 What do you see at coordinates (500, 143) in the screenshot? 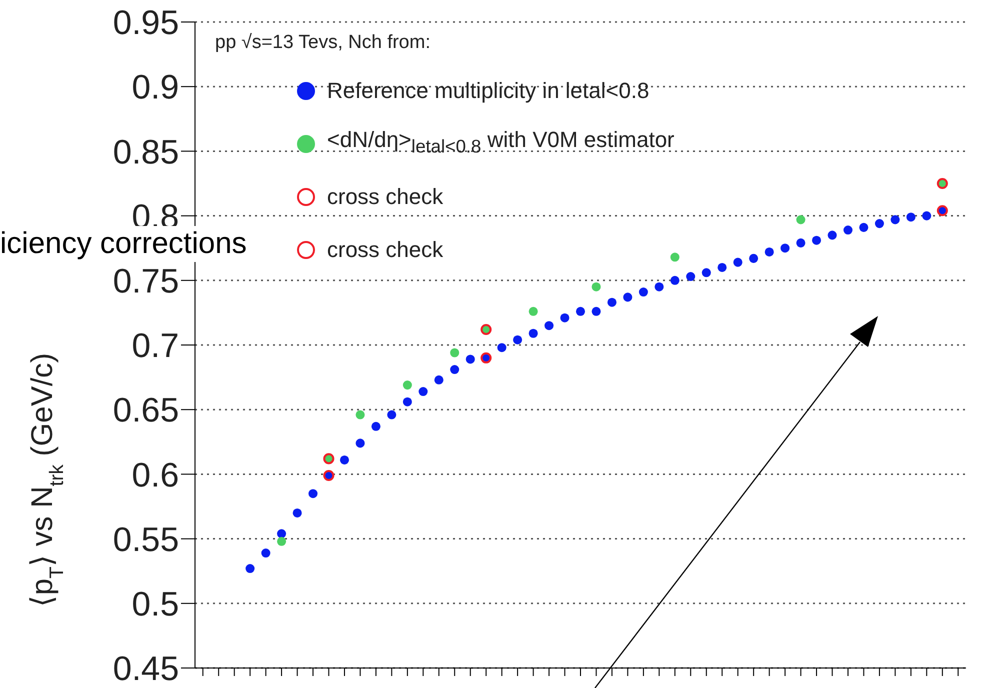
I see `legend-label: <dN/dη>$_{letal<0.8}$ with V0M estimator` at bounding box center [500, 143].